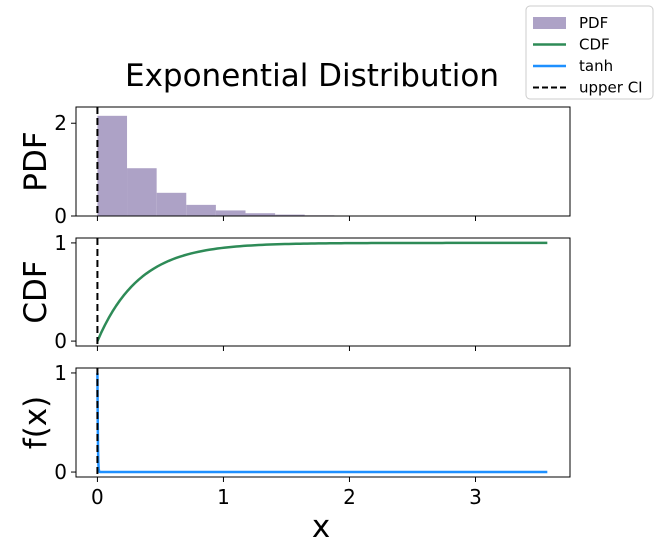  I want to click on y-axis-label: CDF, so click(36, 291).